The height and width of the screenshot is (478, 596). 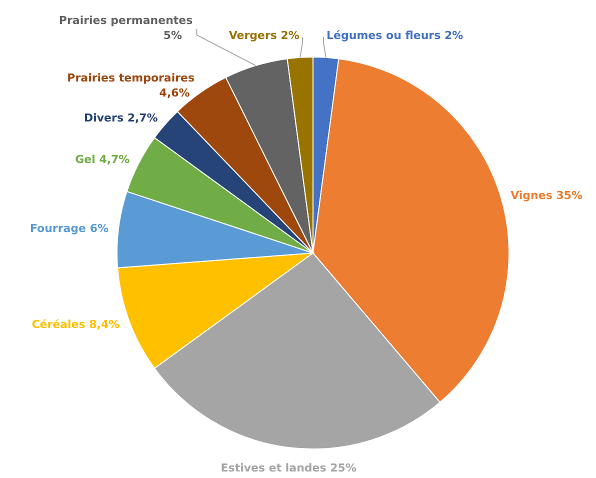 I want to click on slice-label: Gel 4,7%, so click(x=102, y=159).